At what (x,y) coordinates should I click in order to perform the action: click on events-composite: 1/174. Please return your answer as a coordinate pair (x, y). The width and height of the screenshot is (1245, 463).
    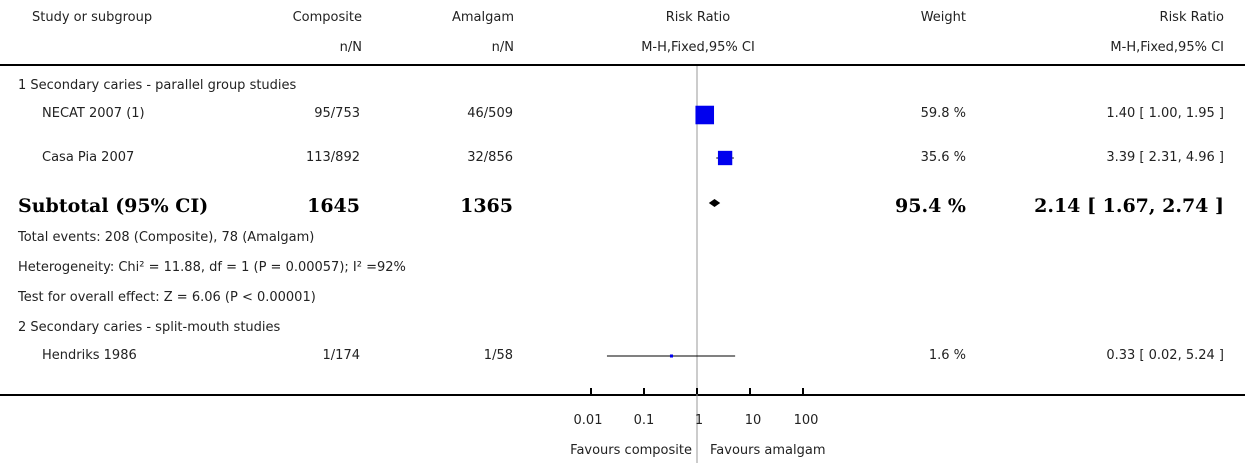
    Looking at the image, I should click on (341, 355).